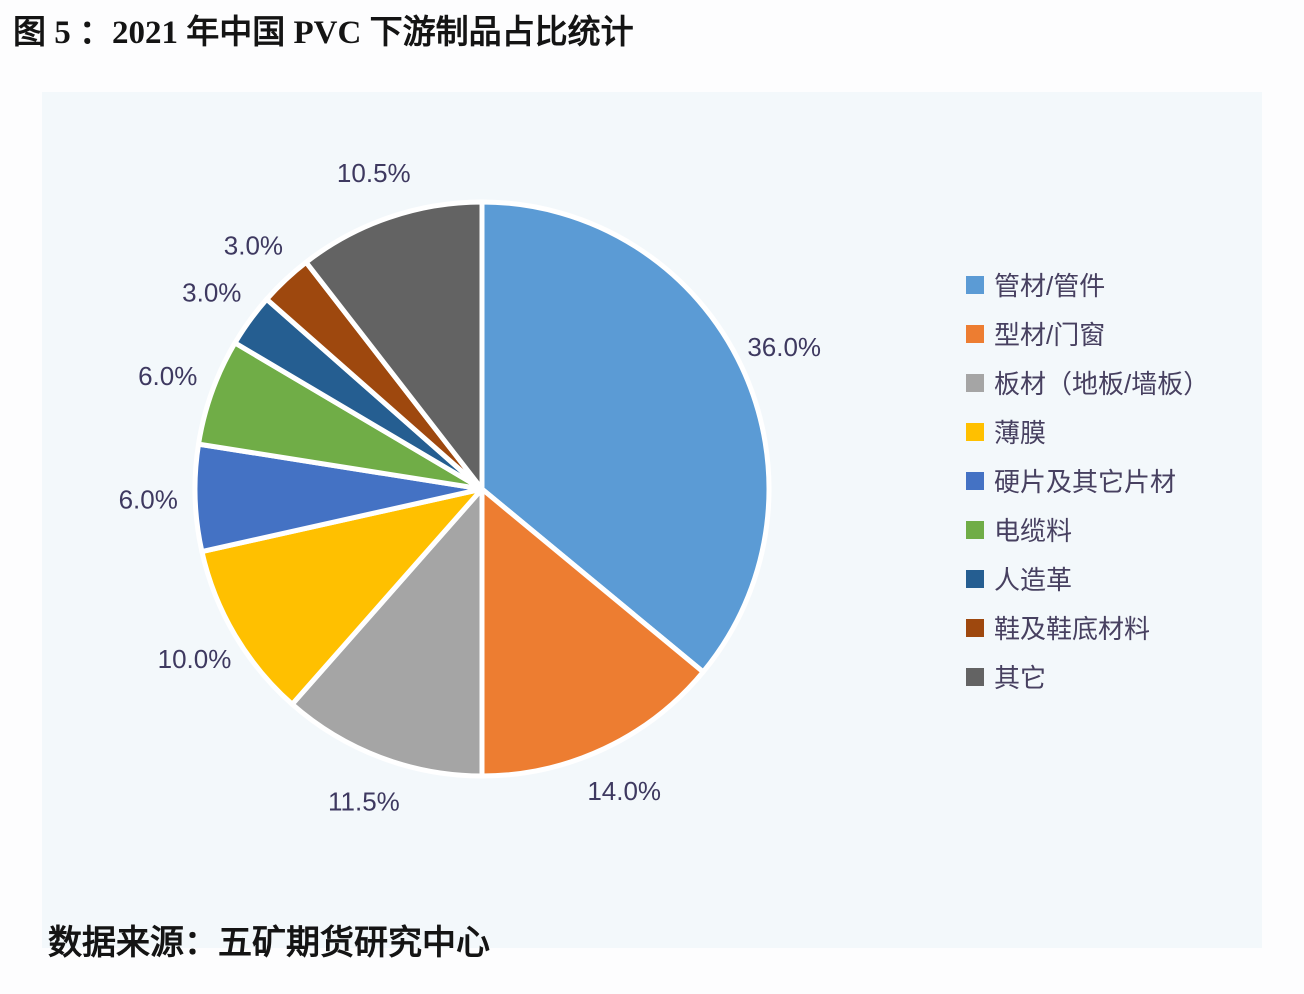 This screenshot has width=1304, height=994. Describe the element at coordinates (364, 801) in the screenshot. I see `pie-slice-label: 11.5%` at that location.